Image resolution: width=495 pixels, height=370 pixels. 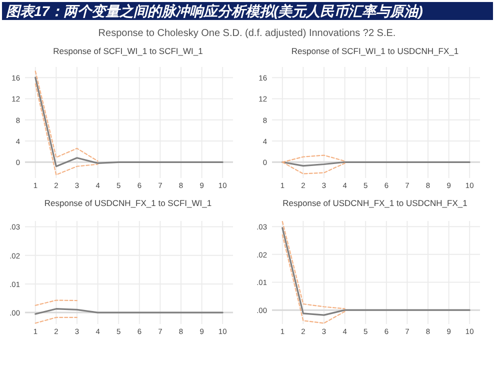 I want to click on text: 图表17：两个变量之间的脉冲响应分析模拟(美元人民币汇率与原油), so click(x=215, y=11).